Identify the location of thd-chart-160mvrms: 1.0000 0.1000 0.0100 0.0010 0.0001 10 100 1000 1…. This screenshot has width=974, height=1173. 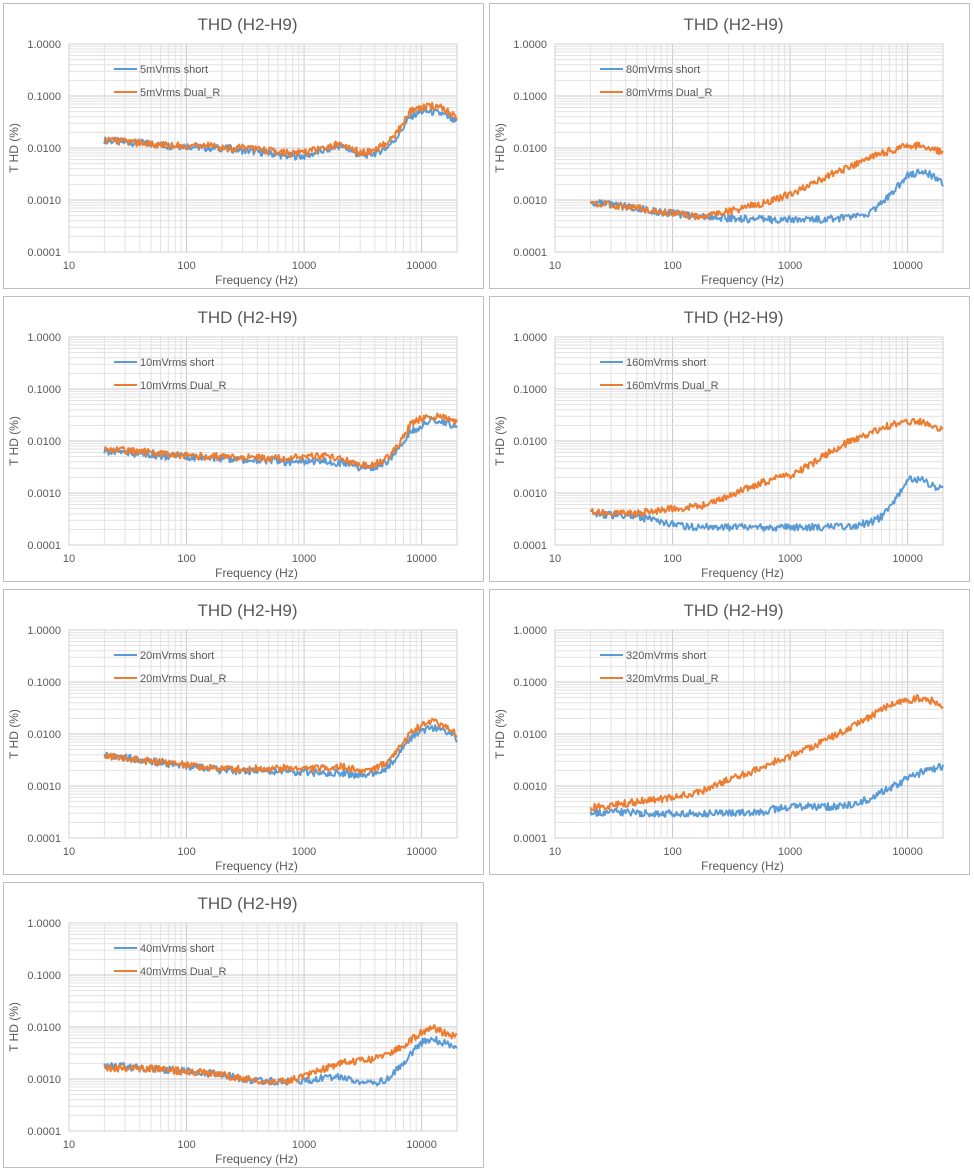
(729, 439).